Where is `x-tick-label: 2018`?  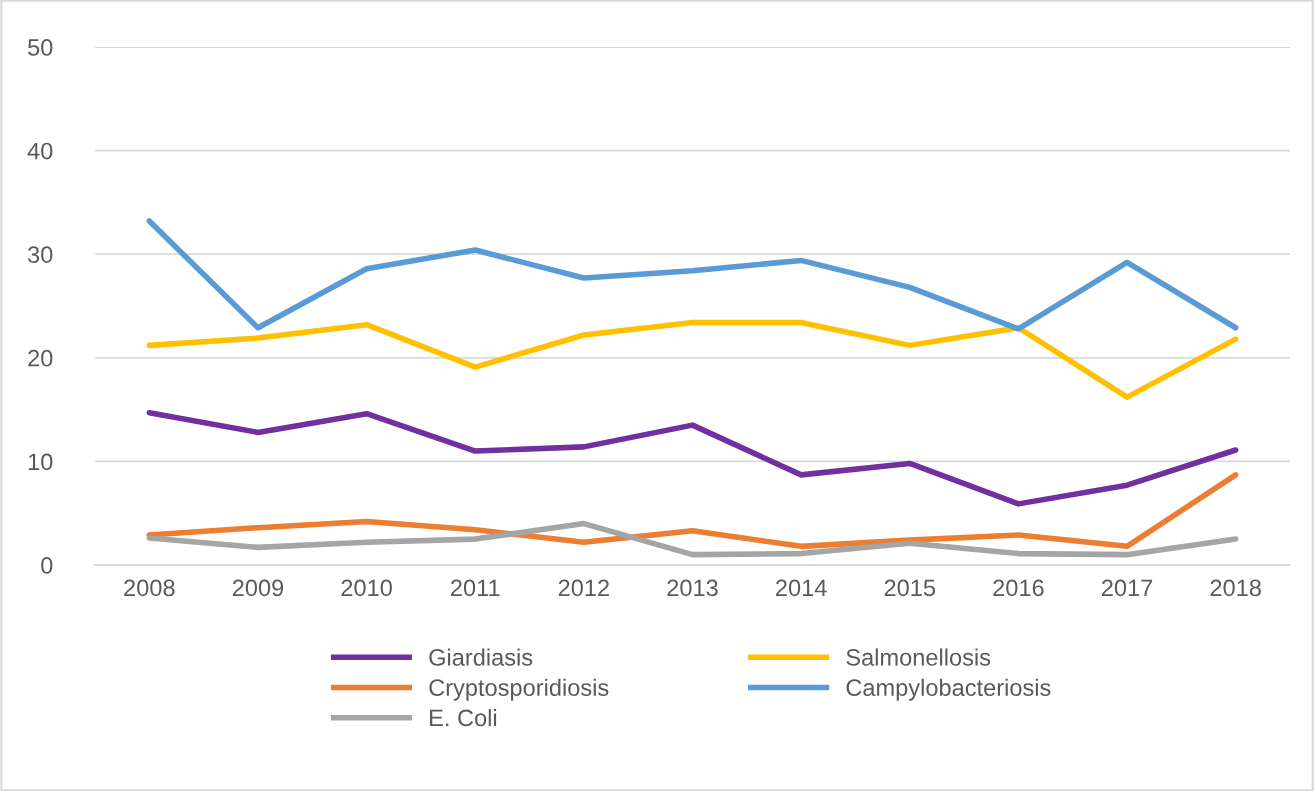
x-tick-label: 2018 is located at coordinates (1235, 588).